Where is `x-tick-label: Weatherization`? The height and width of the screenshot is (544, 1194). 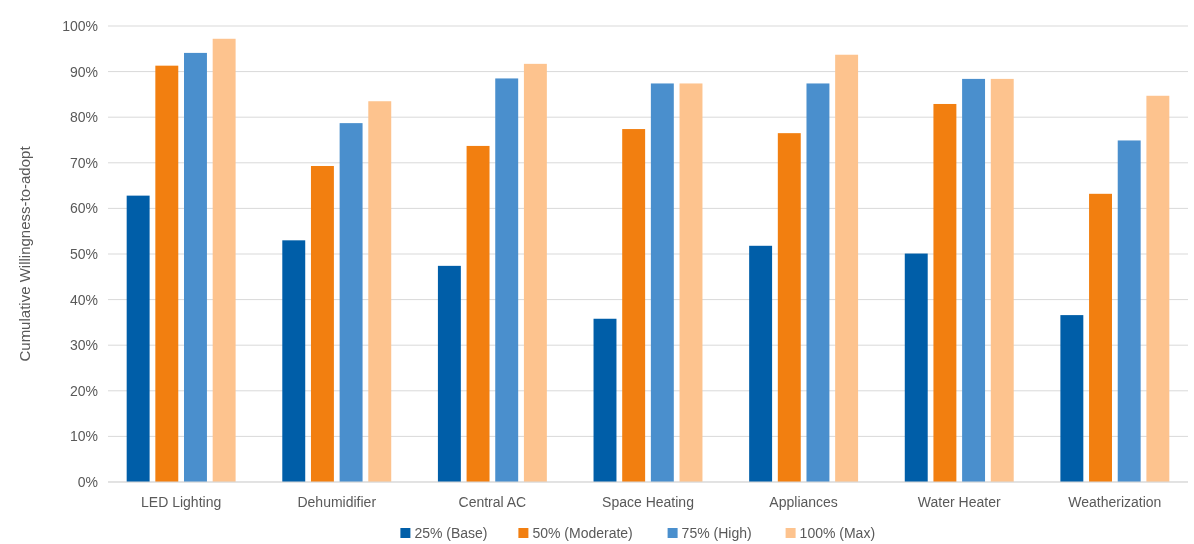 x-tick-label: Weatherization is located at coordinates (1115, 502).